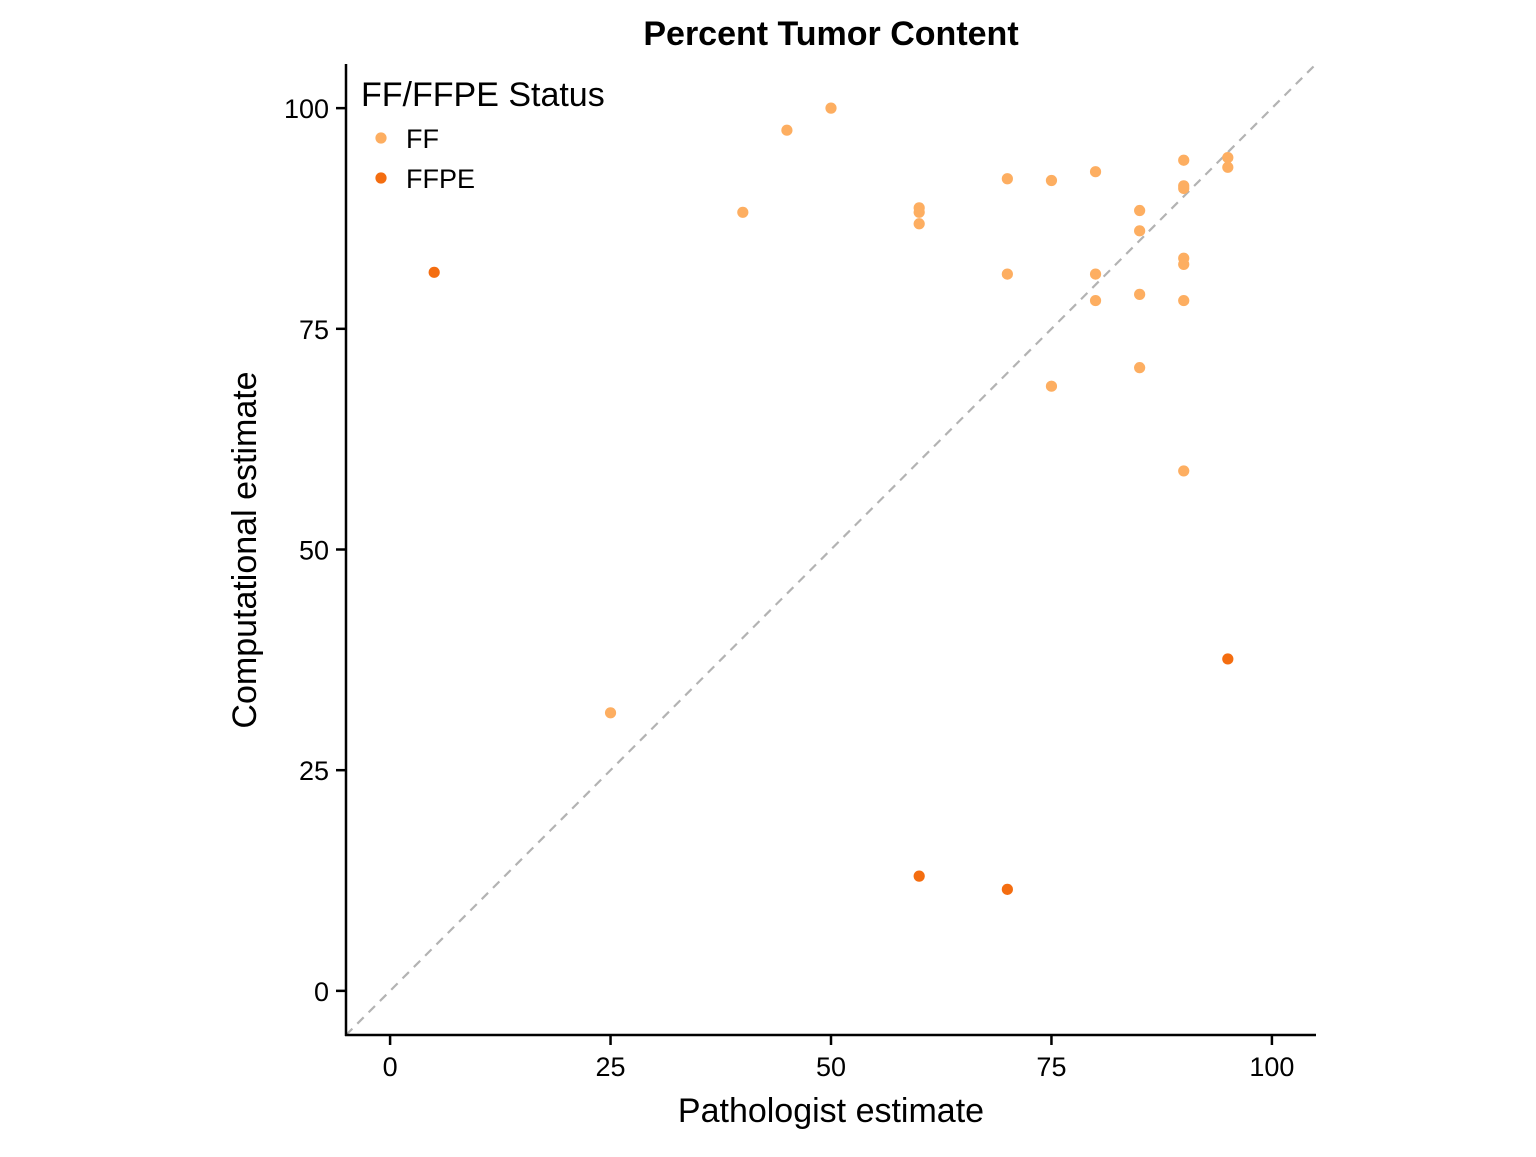  Describe the element at coordinates (390, 1067) in the screenshot. I see `x-tick-label: 0` at that location.